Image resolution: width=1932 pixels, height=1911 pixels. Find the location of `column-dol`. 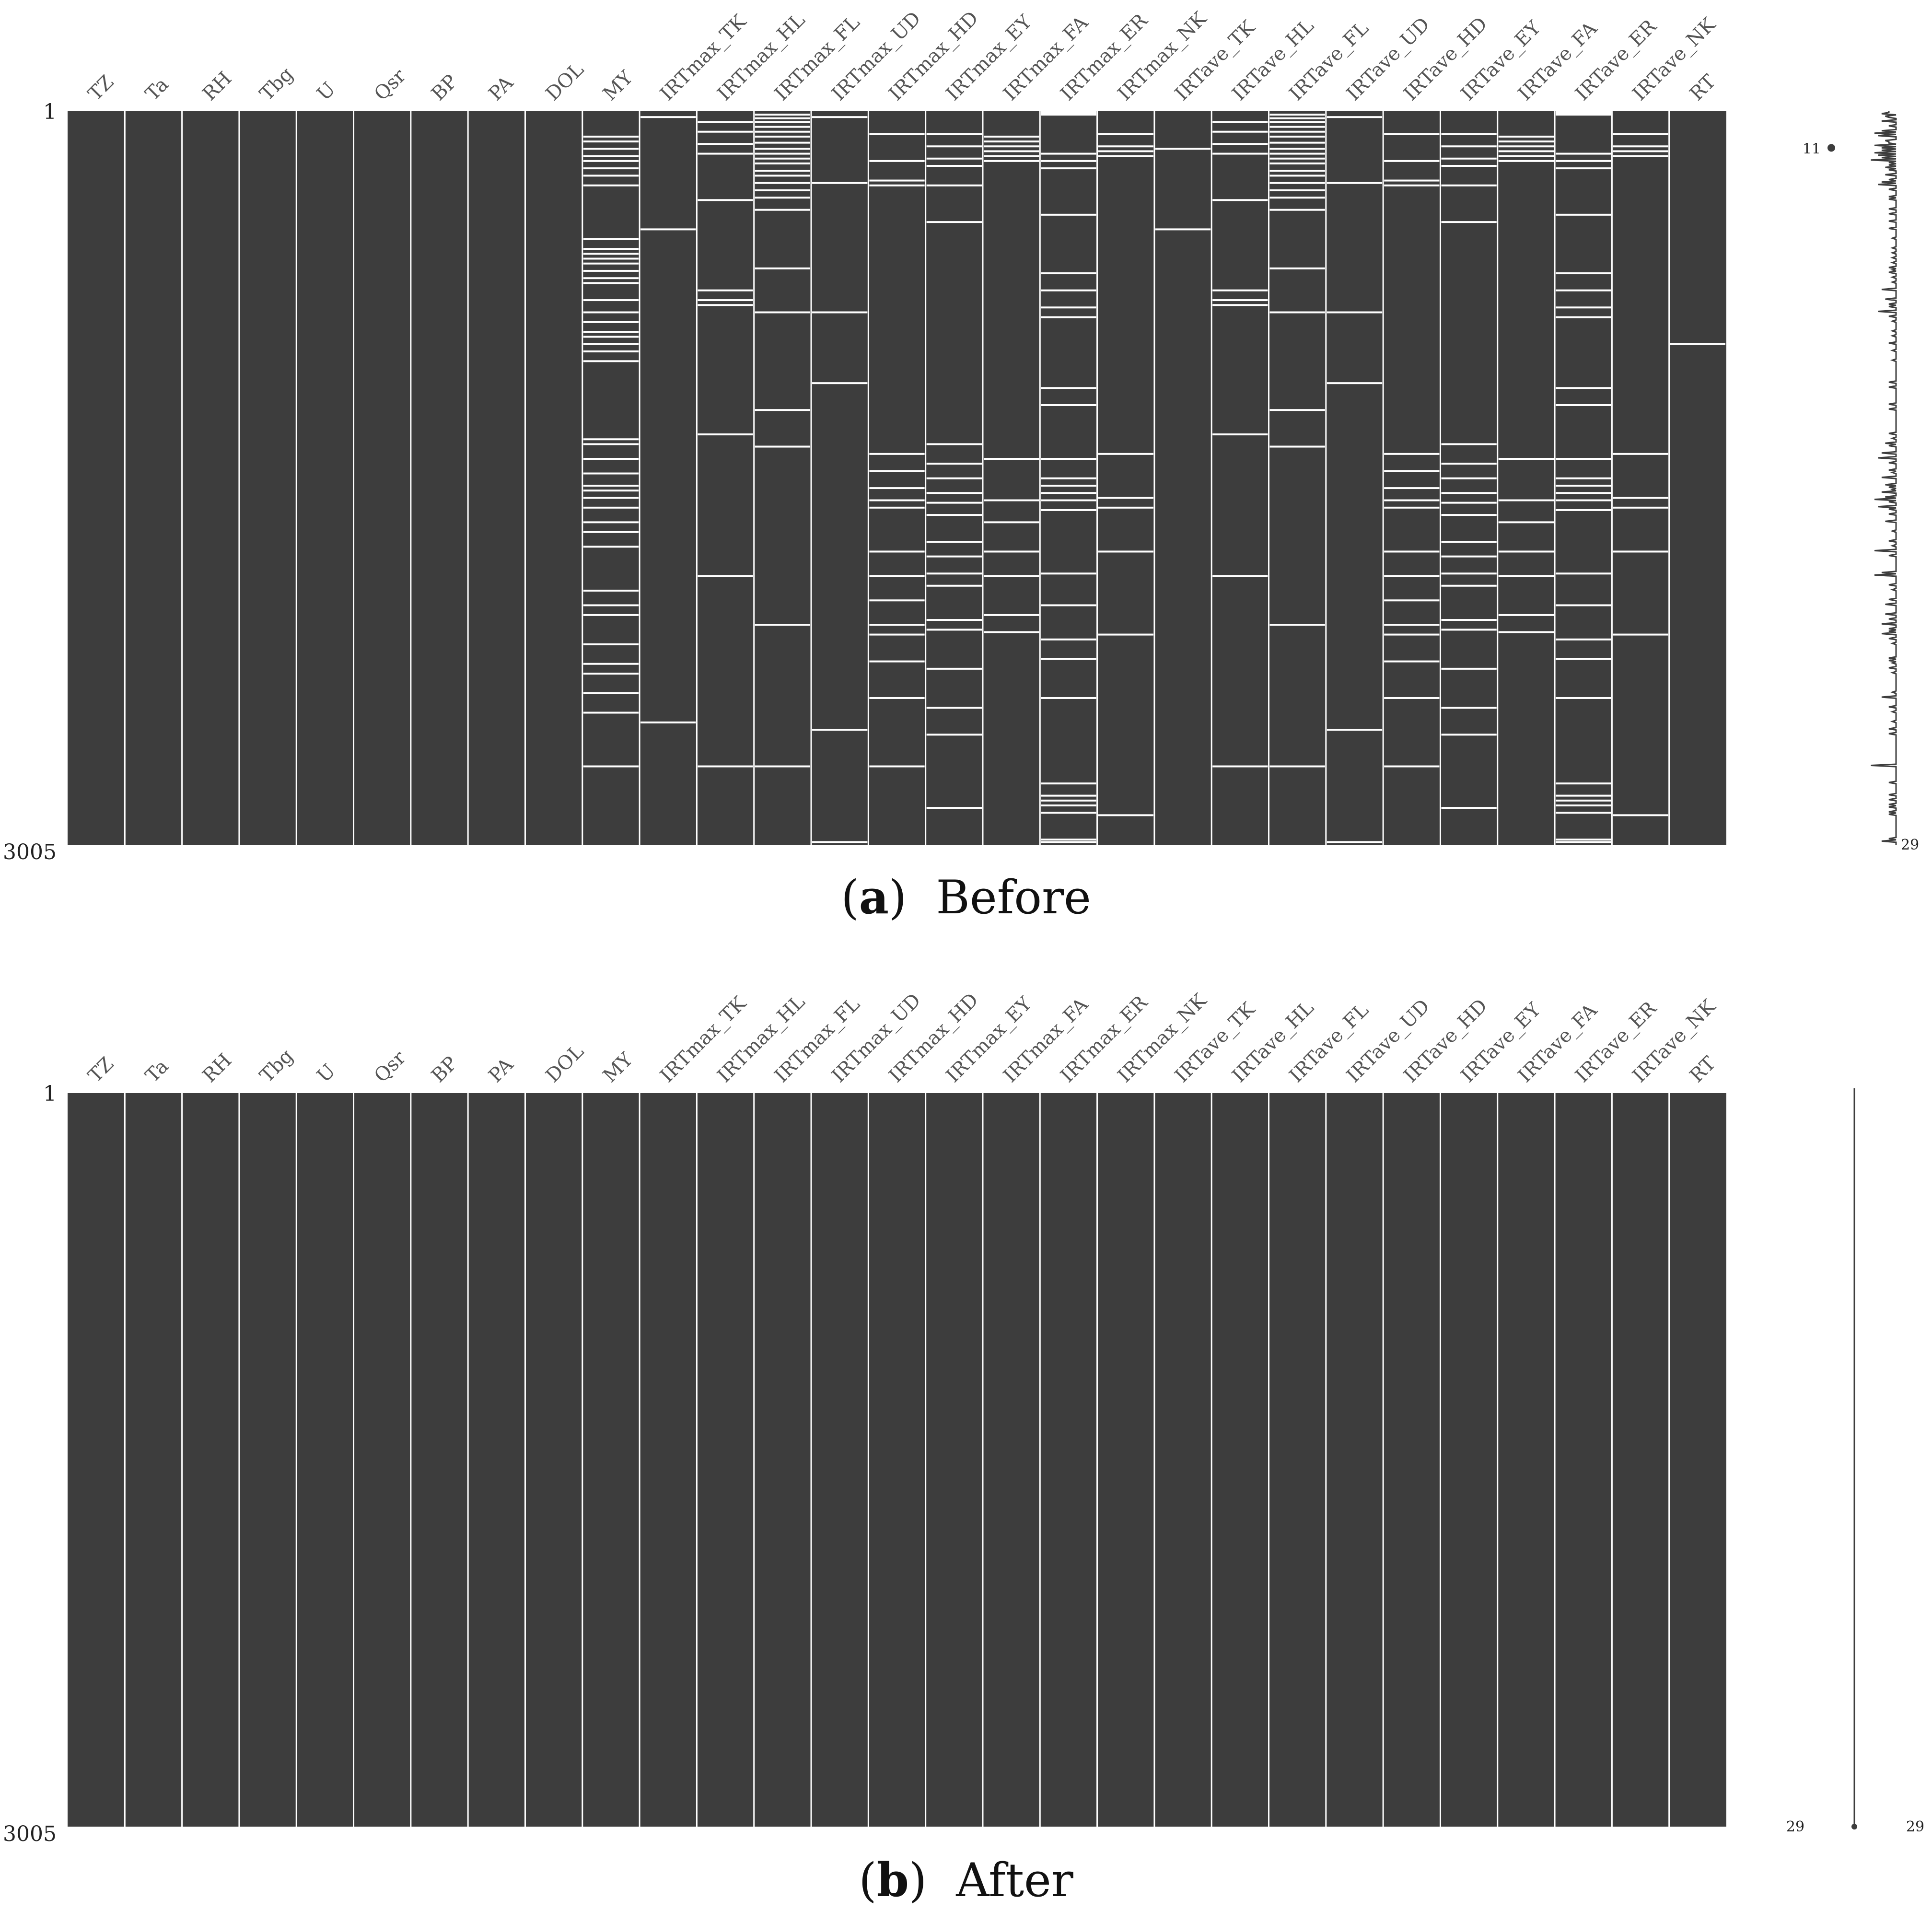

column-dol is located at coordinates (553, 478).